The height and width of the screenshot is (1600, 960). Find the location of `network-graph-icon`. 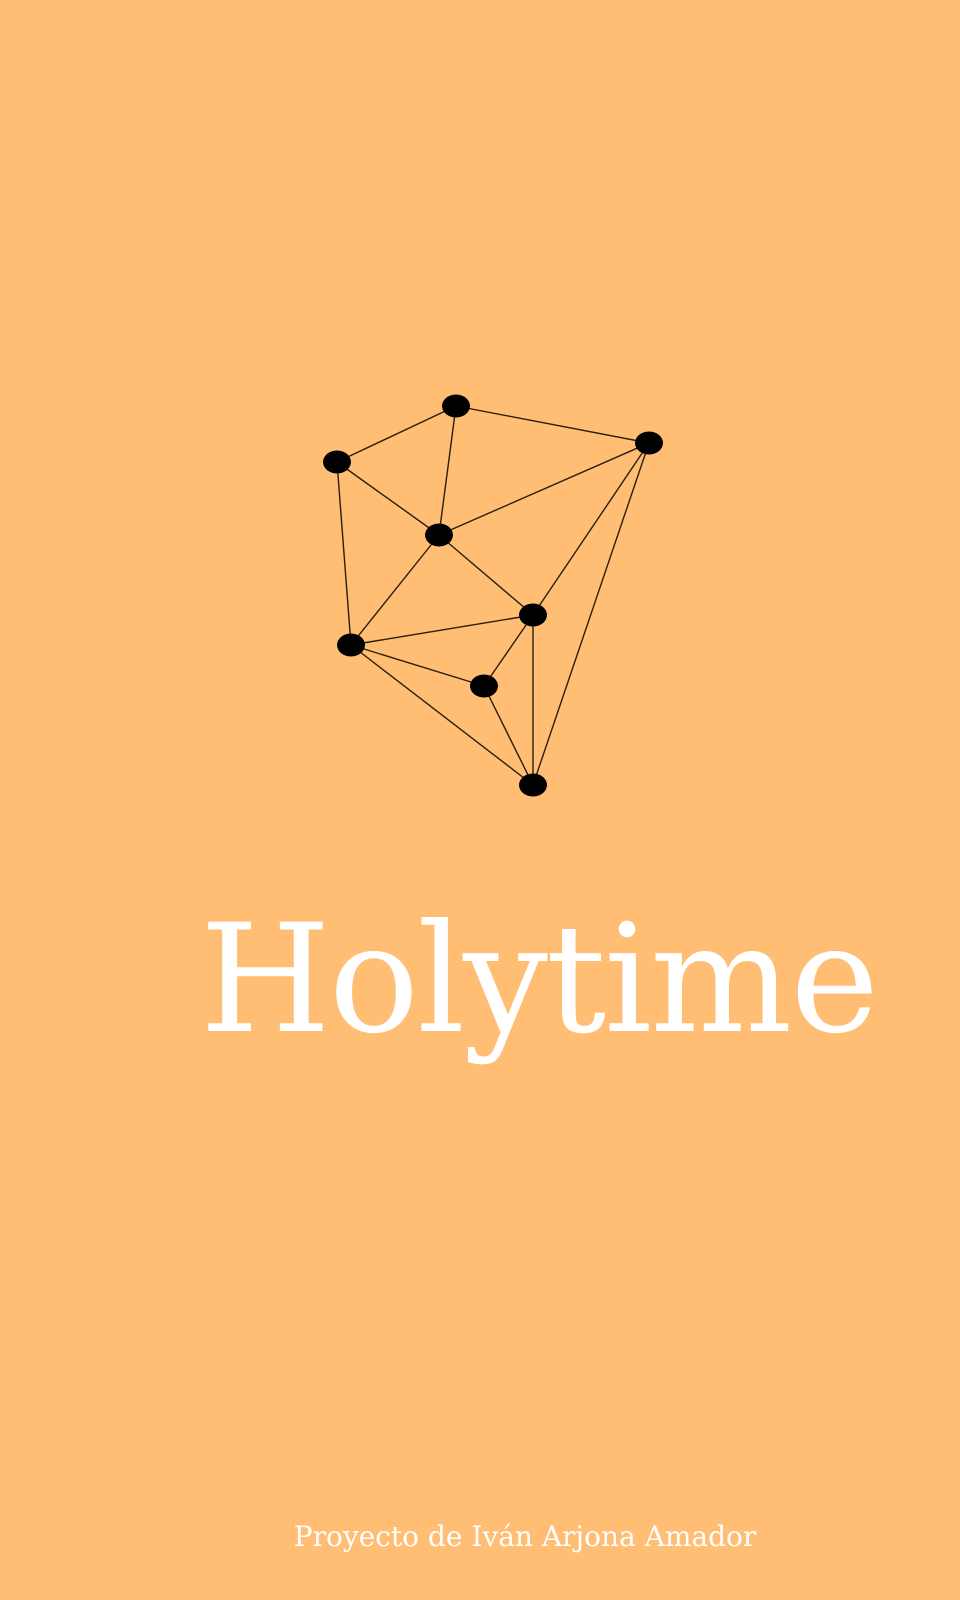

network-graph-icon is located at coordinates (493, 595).